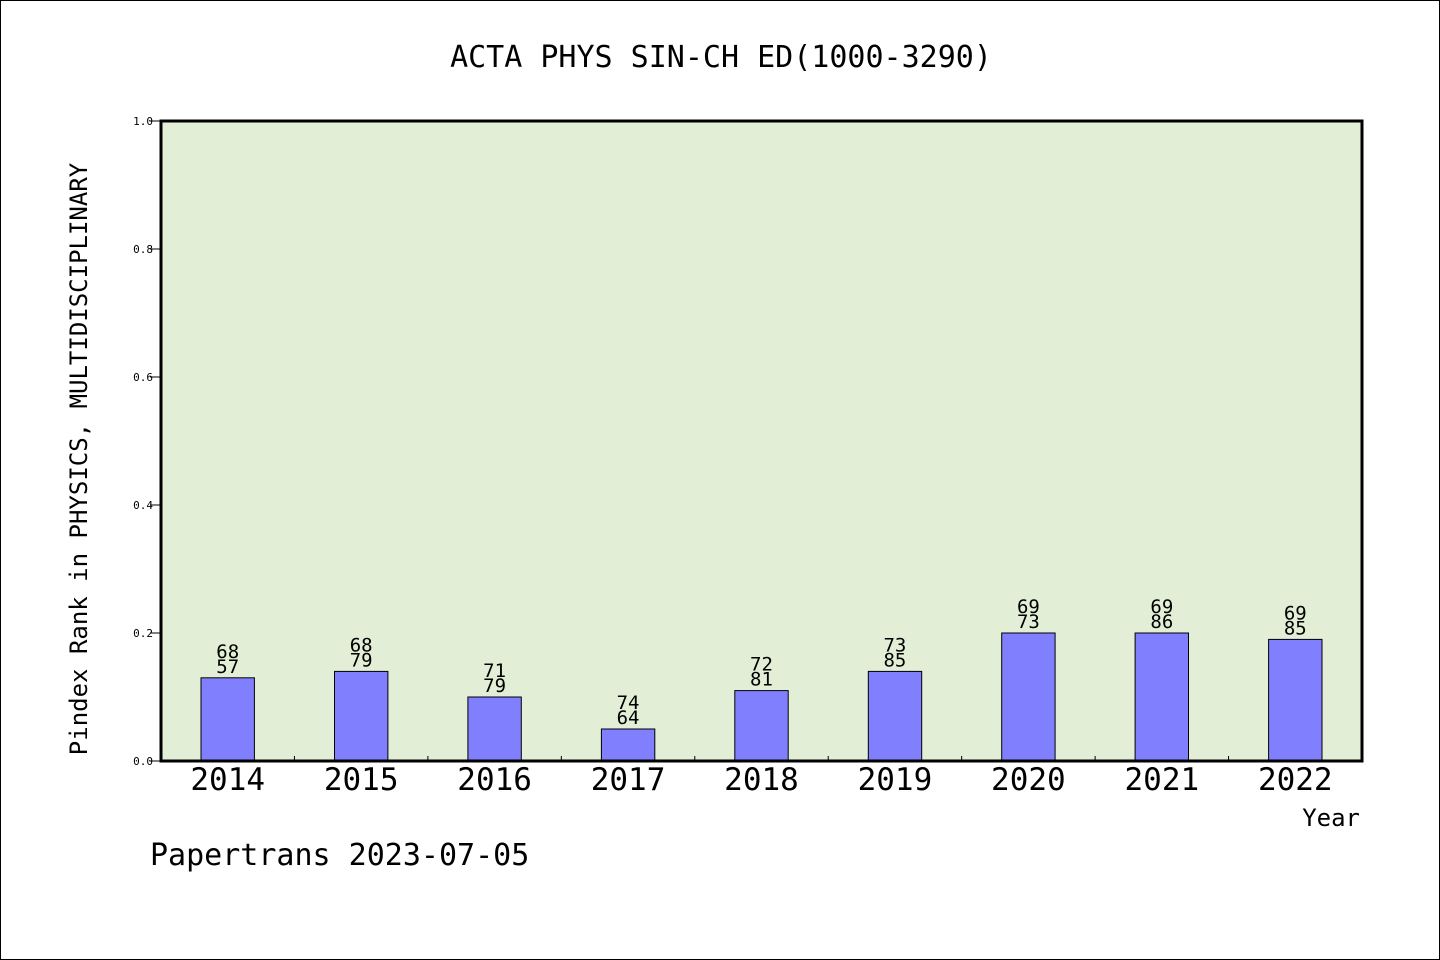 This screenshot has height=960, width=1440. What do you see at coordinates (1161, 697) in the screenshot?
I see `bar-2021` at bounding box center [1161, 697].